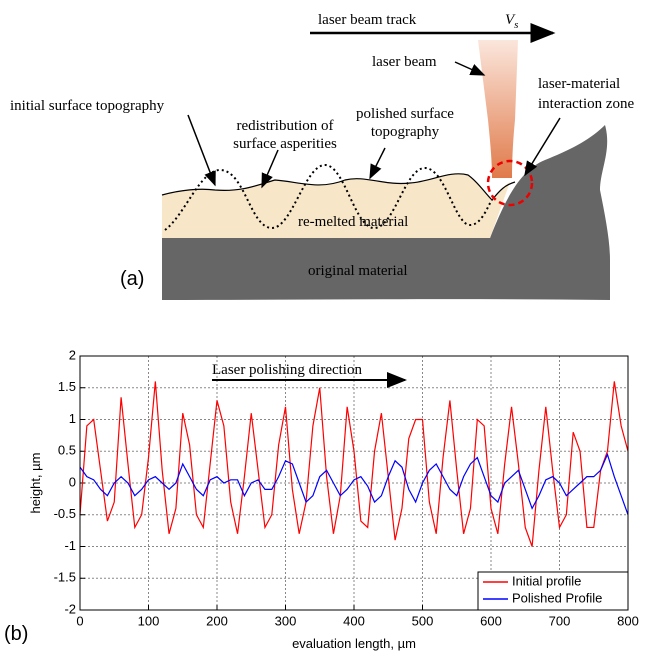  What do you see at coordinates (87, 106) in the screenshot?
I see `initial-label: initial surface topography` at bounding box center [87, 106].